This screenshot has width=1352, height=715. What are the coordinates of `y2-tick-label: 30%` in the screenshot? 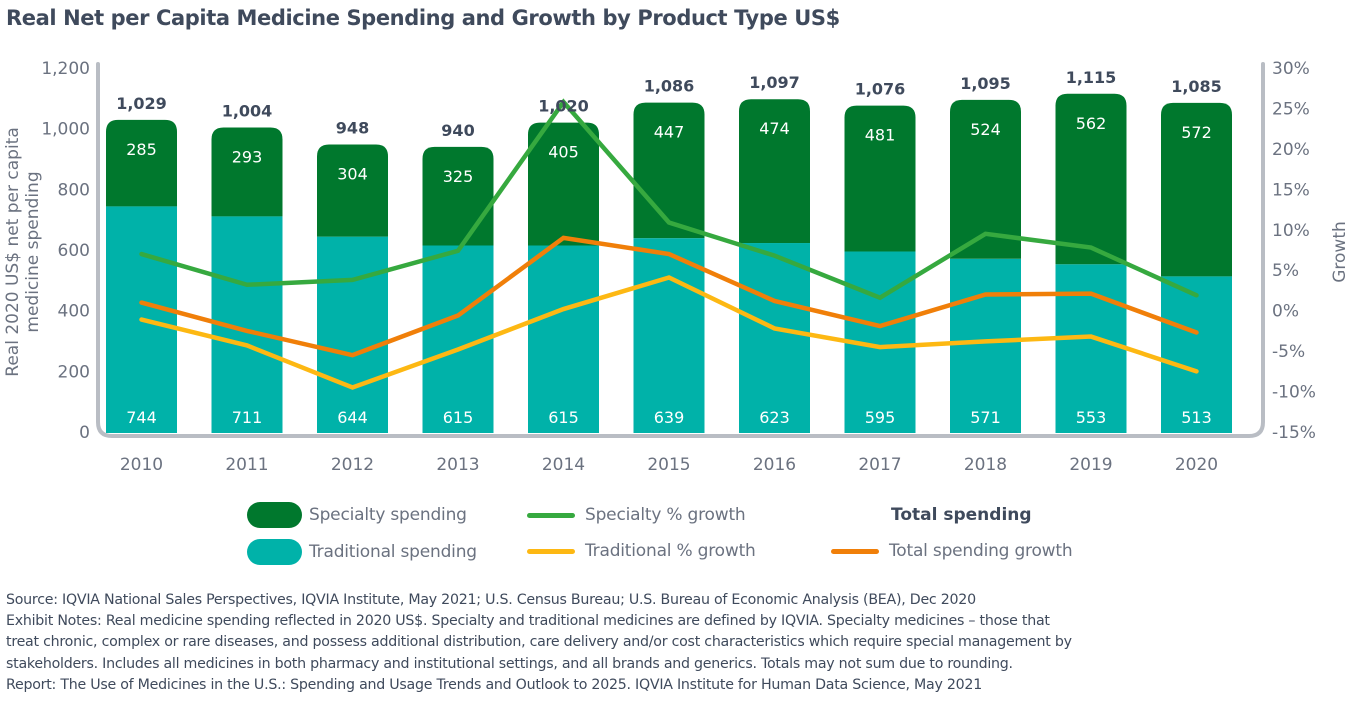 It's located at (1291, 69).